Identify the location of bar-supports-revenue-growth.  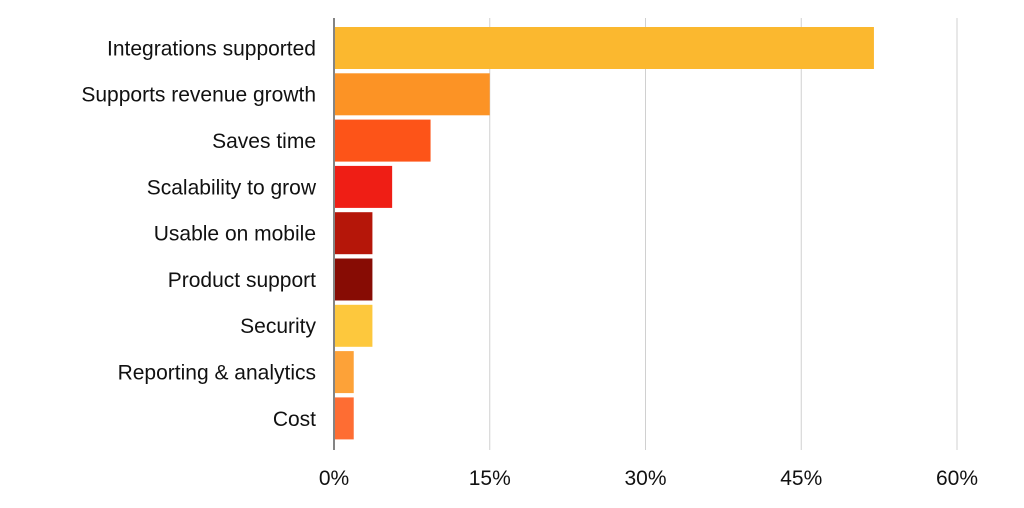
(412, 94).